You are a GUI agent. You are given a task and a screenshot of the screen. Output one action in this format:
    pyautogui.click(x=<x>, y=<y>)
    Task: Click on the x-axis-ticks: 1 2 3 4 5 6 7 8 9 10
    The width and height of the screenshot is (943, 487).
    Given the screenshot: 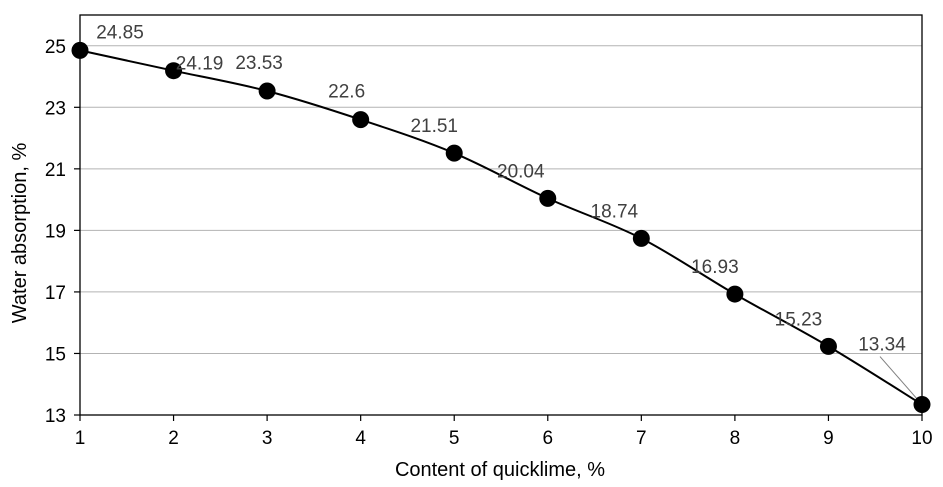 What is the action you would take?
    pyautogui.click(x=504, y=432)
    